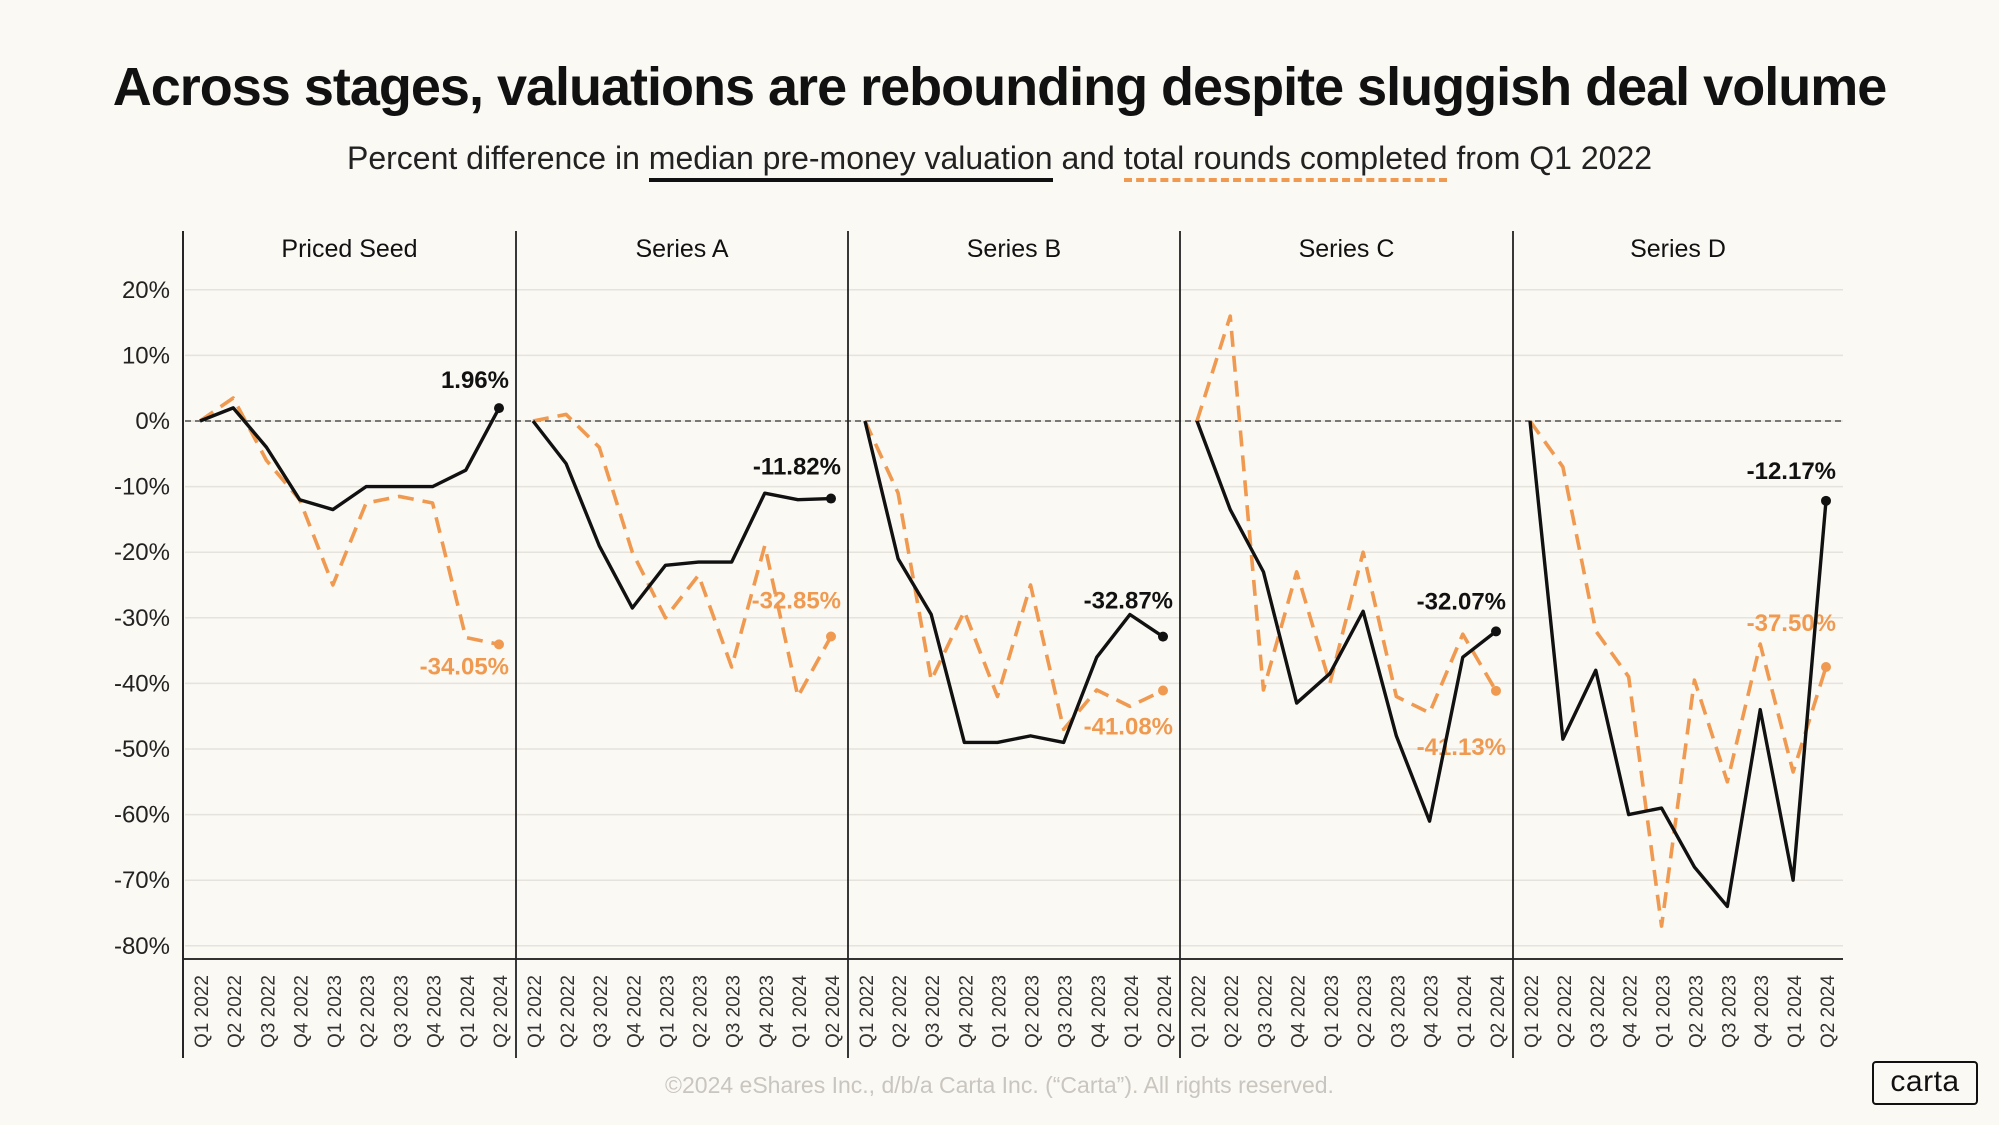  Describe the element at coordinates (146, 355) in the screenshot. I see `y-tick-label: 10%` at that location.